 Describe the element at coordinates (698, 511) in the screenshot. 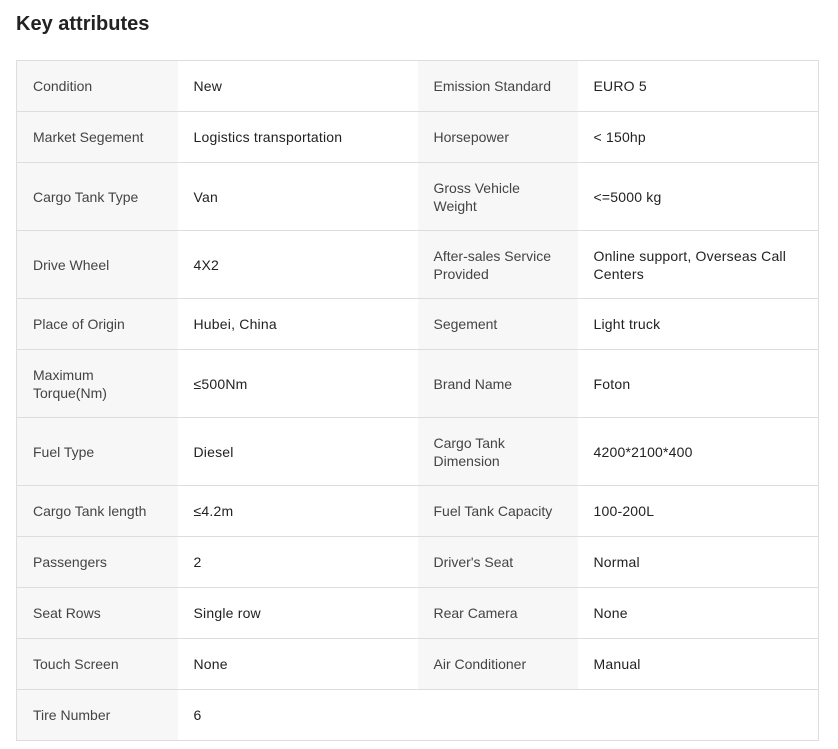

I see `attribute-value: 100-200L` at that location.